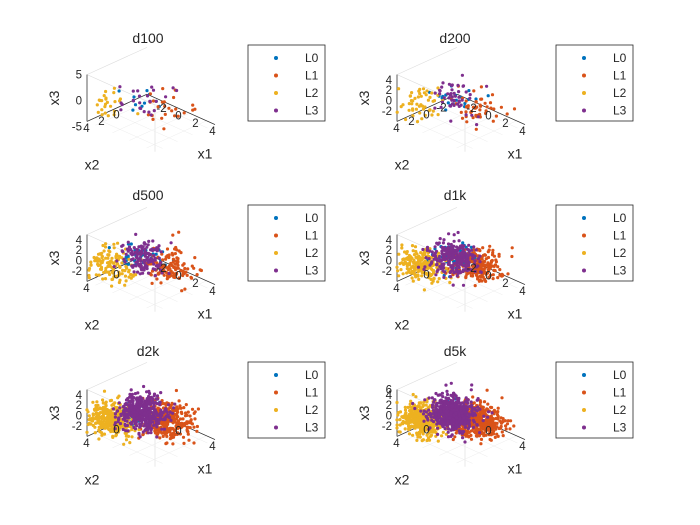 The width and height of the screenshot is (700, 525). I want to click on x2-tick-label: -2, so click(441, 109).